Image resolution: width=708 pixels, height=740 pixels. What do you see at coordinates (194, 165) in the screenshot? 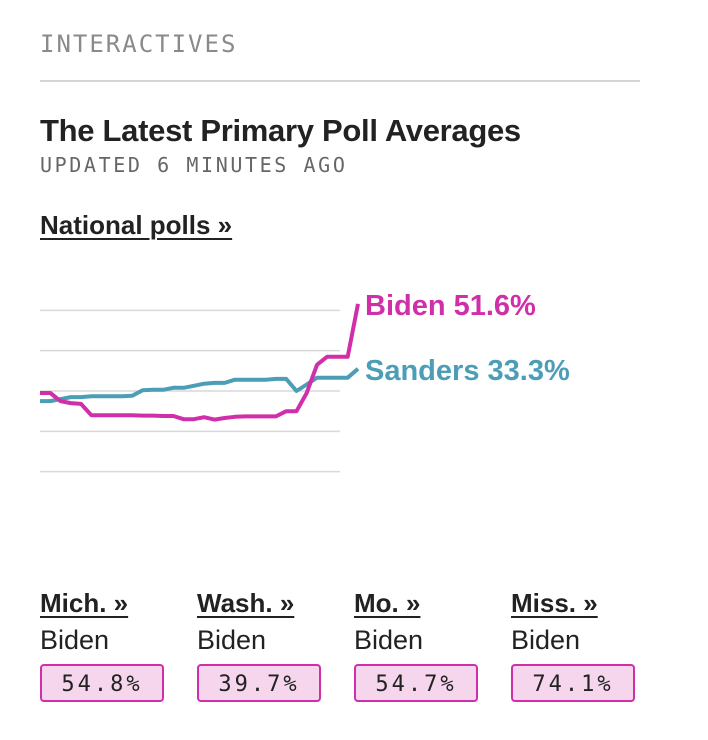
I see `updated-timestamp: UPDATED 6 MINUTES AGO` at bounding box center [194, 165].